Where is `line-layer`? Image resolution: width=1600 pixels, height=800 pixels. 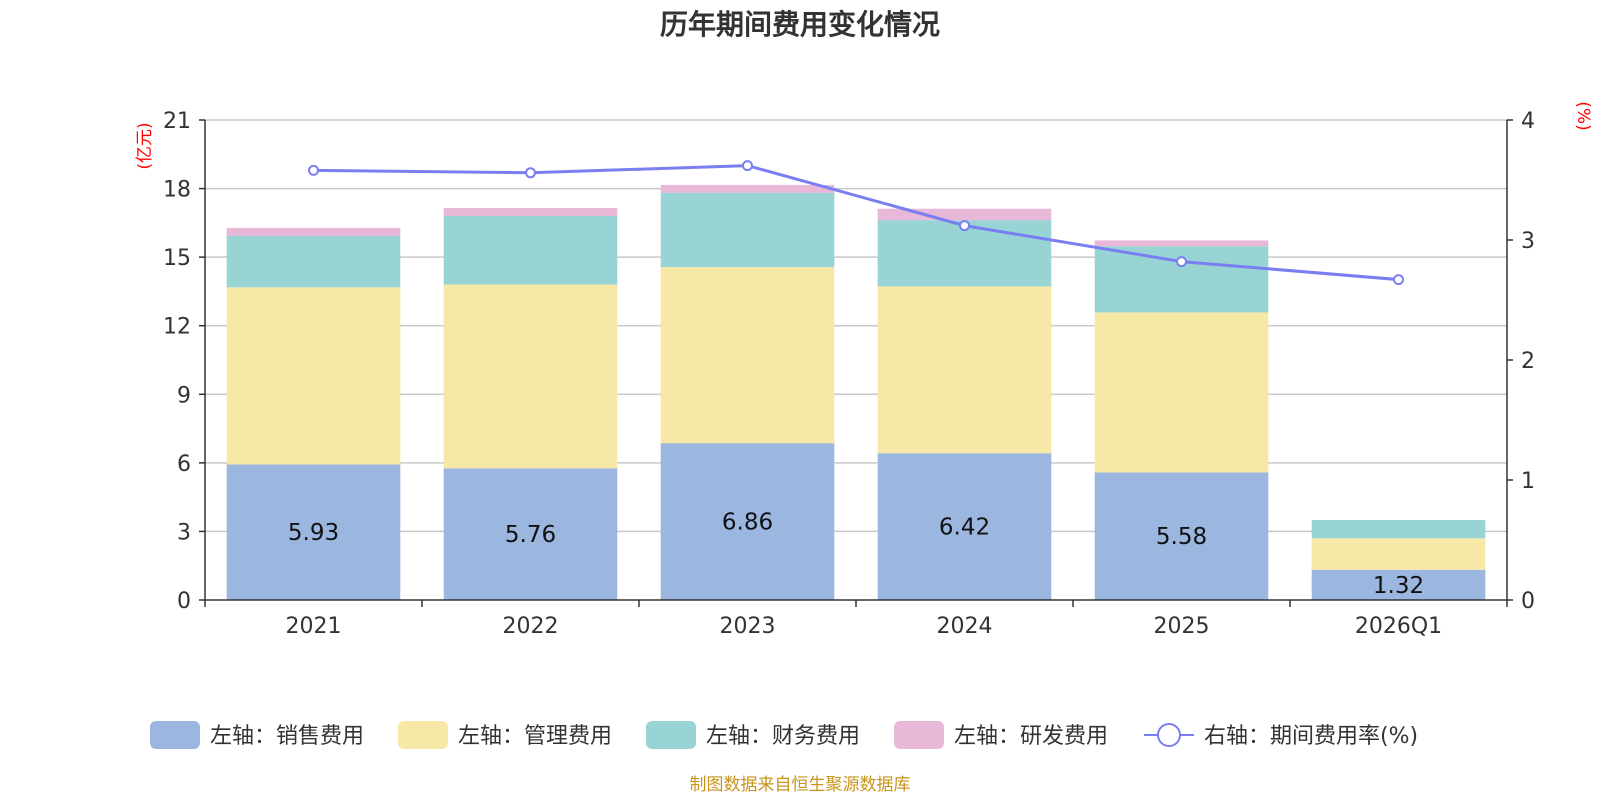
line-layer is located at coordinates (856, 223).